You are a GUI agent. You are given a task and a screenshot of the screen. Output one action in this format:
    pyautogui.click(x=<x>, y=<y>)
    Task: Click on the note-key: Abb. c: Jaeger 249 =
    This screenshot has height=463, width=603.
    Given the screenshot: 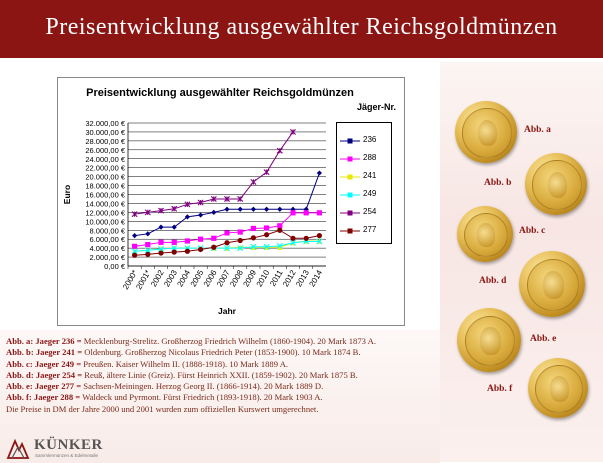 What is the action you would take?
    pyautogui.click(x=44, y=363)
    